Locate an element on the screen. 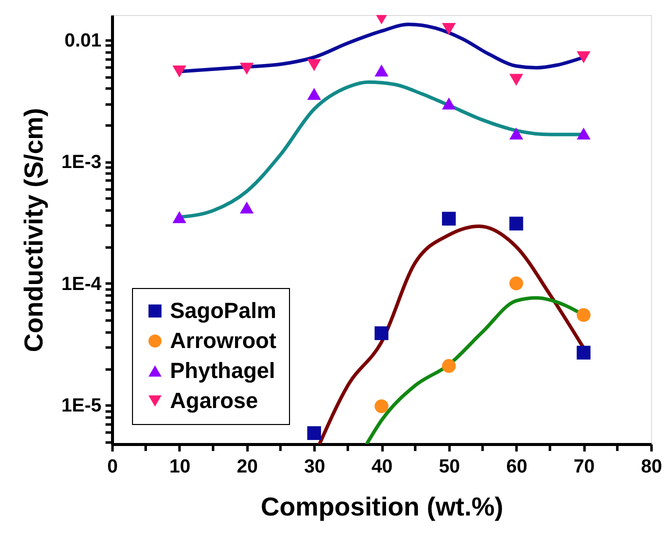 The height and width of the screenshot is (538, 665). y-tick-label: 1E-5 is located at coordinates (81, 406).